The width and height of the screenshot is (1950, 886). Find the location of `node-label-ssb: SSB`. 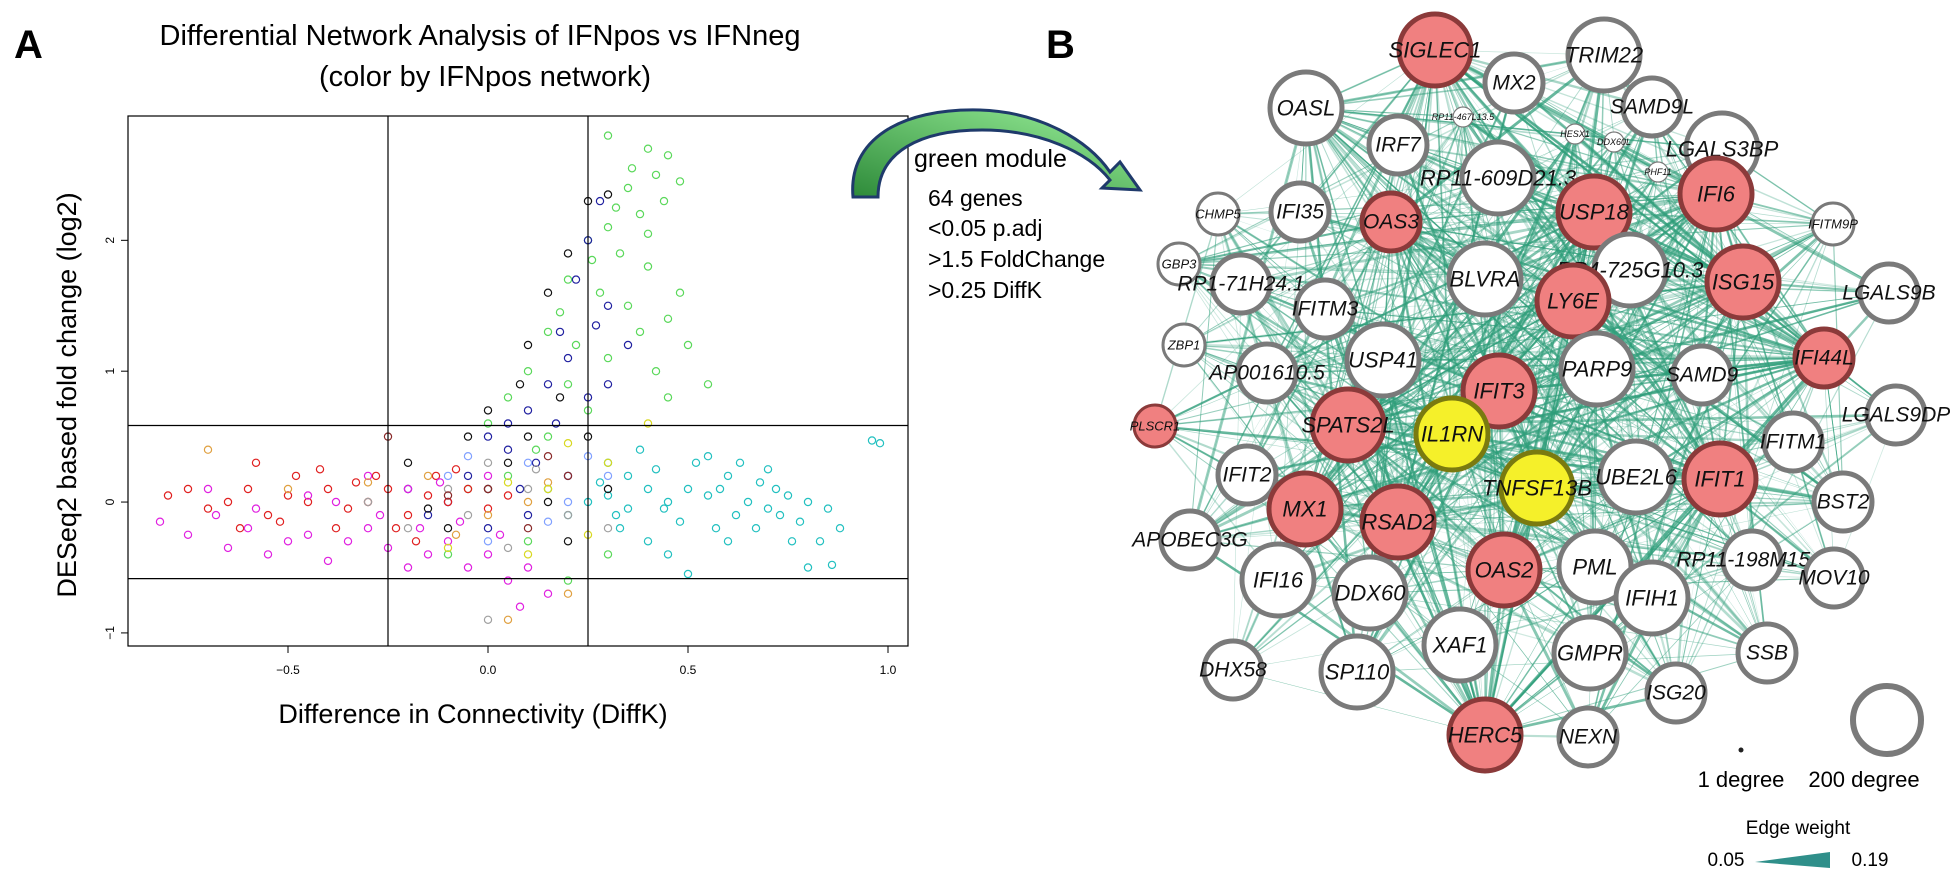

node-label-ssb: SSB is located at coordinates (1767, 653).